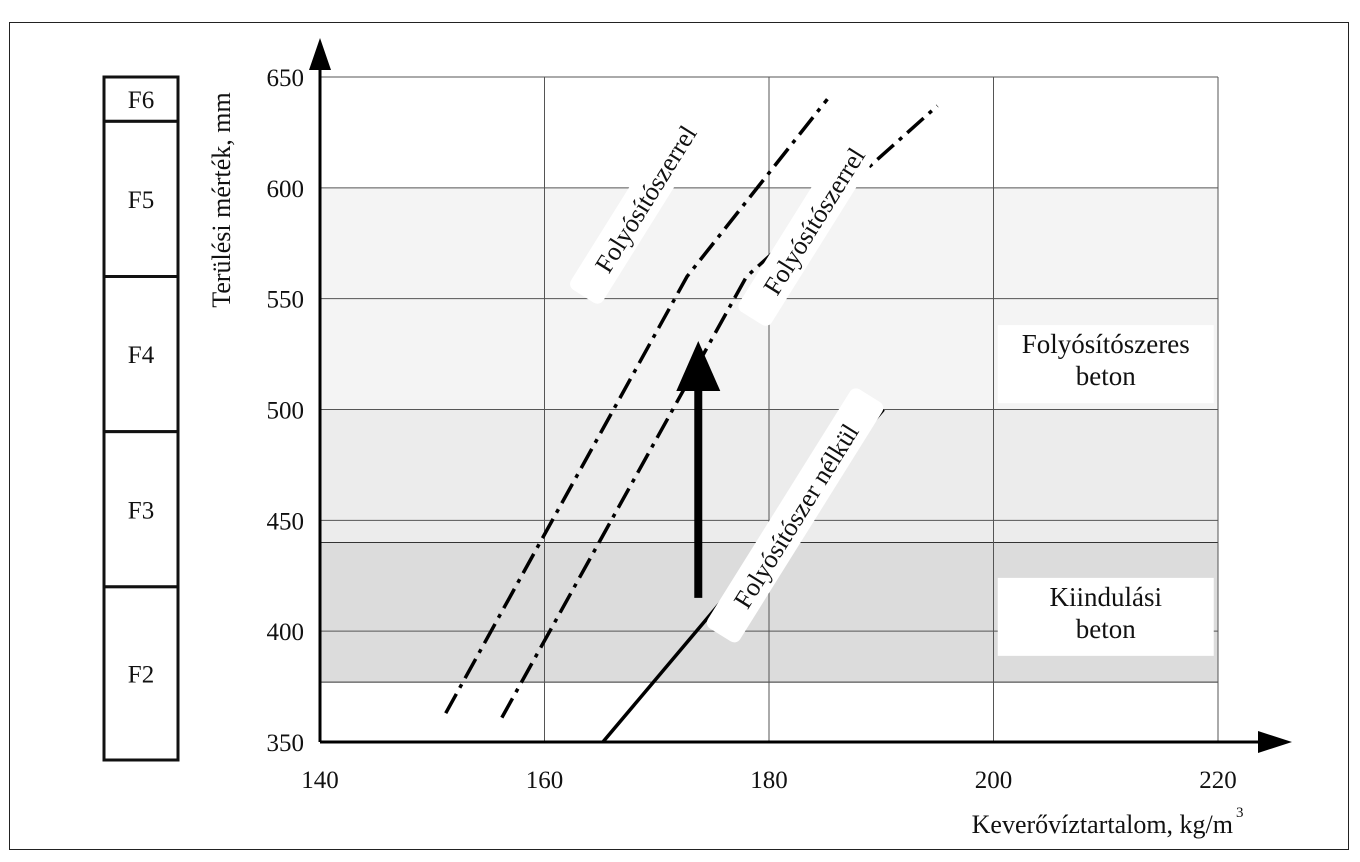  I want to click on class-box-f2, so click(141, 673).